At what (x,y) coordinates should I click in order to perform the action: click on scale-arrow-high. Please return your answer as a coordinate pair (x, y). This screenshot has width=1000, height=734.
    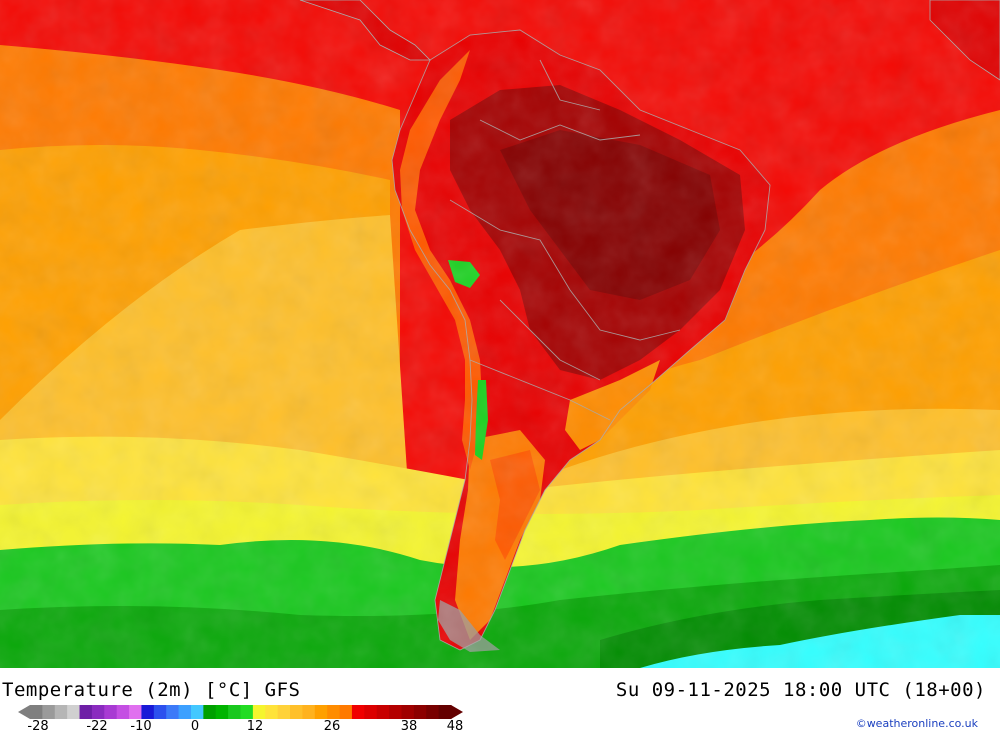
    Looking at the image, I should click on (457, 712).